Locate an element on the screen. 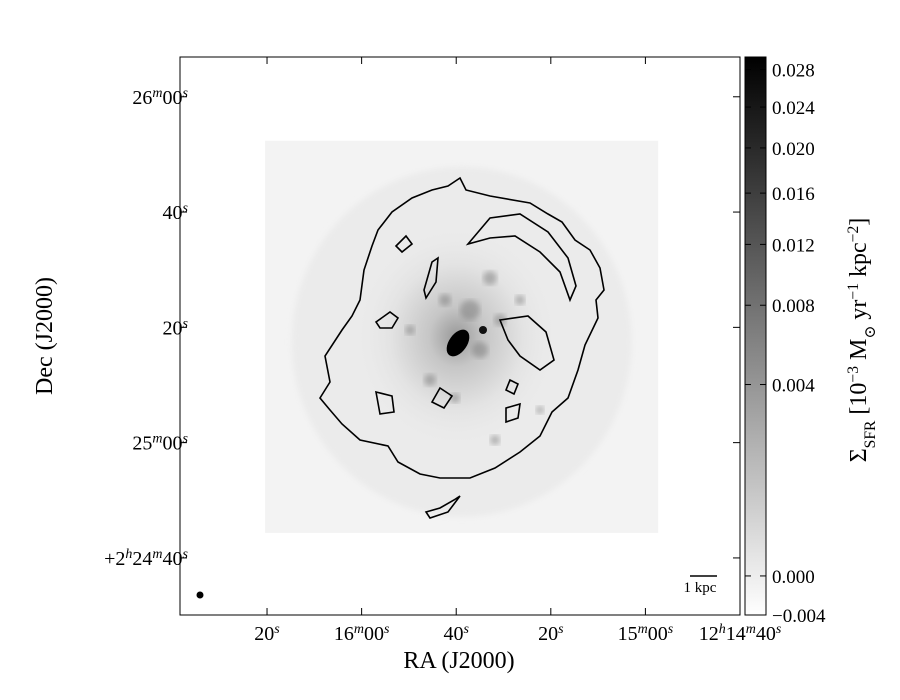  colorbar-label-part: ] is located at coordinates (859, 222).